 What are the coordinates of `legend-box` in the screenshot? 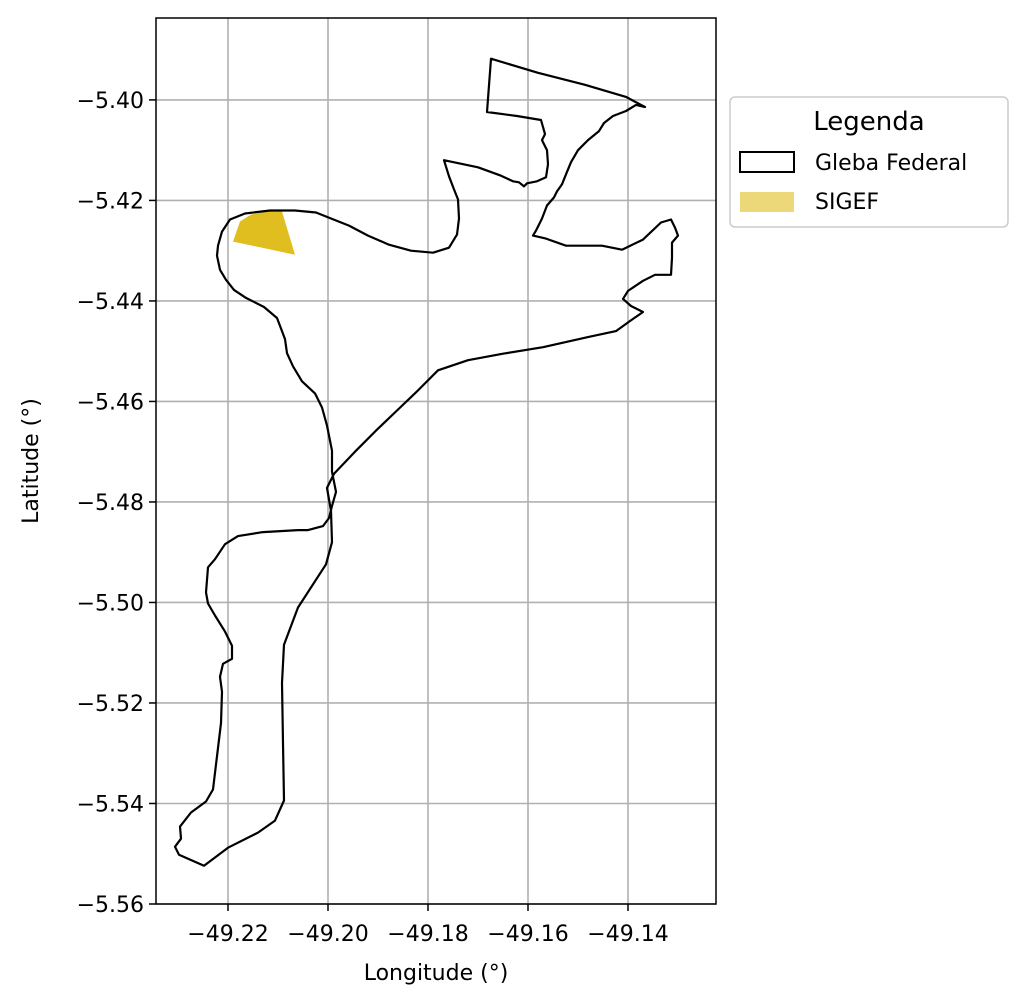 It's located at (869, 162).